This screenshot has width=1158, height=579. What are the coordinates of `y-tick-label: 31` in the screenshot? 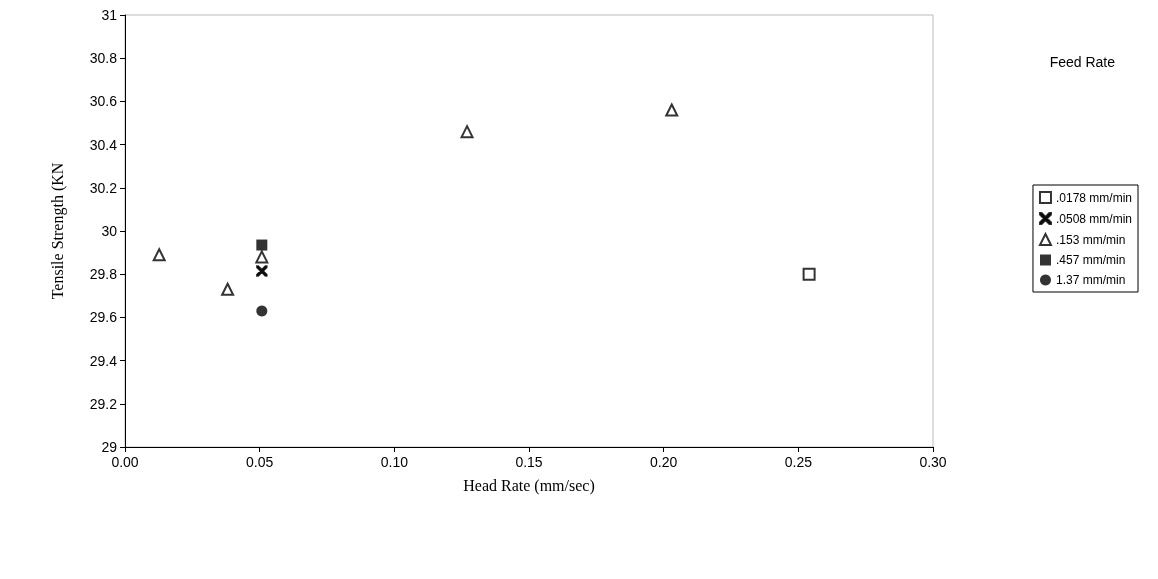 It's located at (109, 15).